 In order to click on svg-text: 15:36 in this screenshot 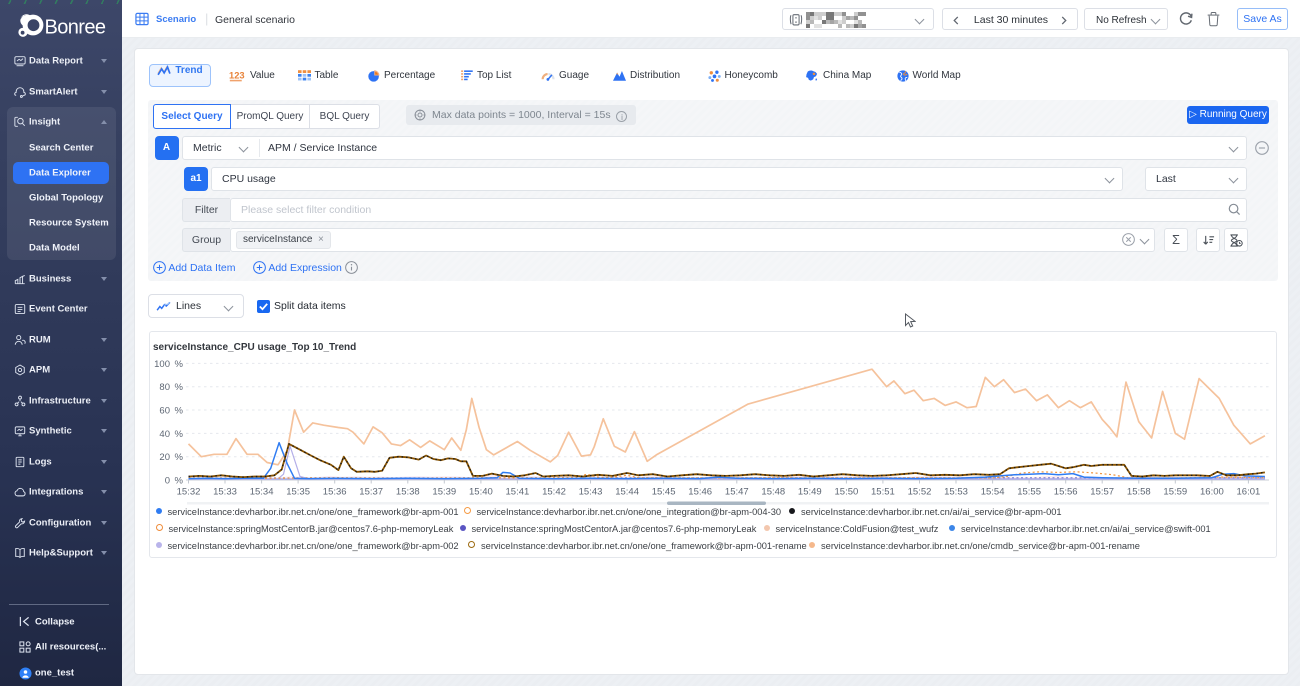, I will do `click(335, 492)`.